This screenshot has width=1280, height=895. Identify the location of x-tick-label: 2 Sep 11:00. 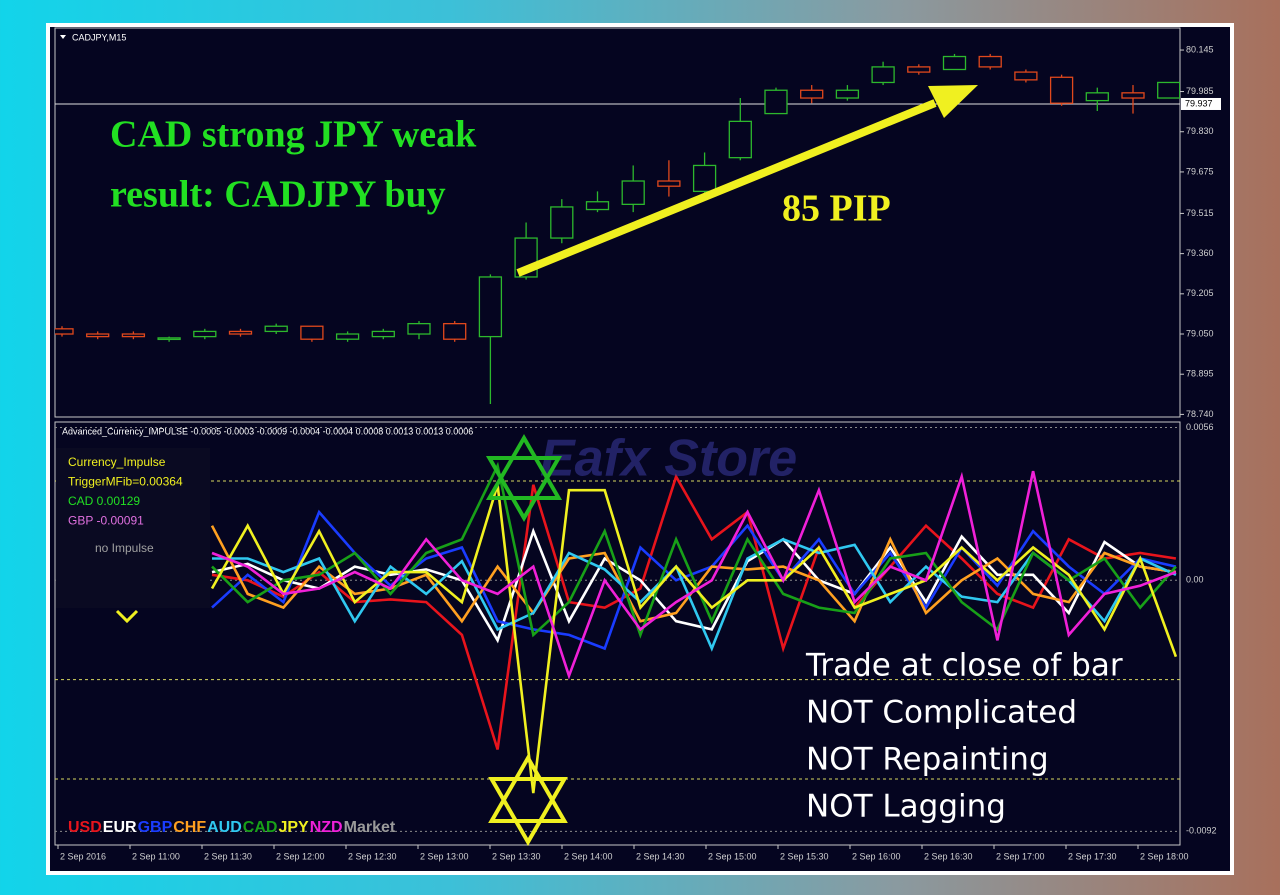
(156, 856).